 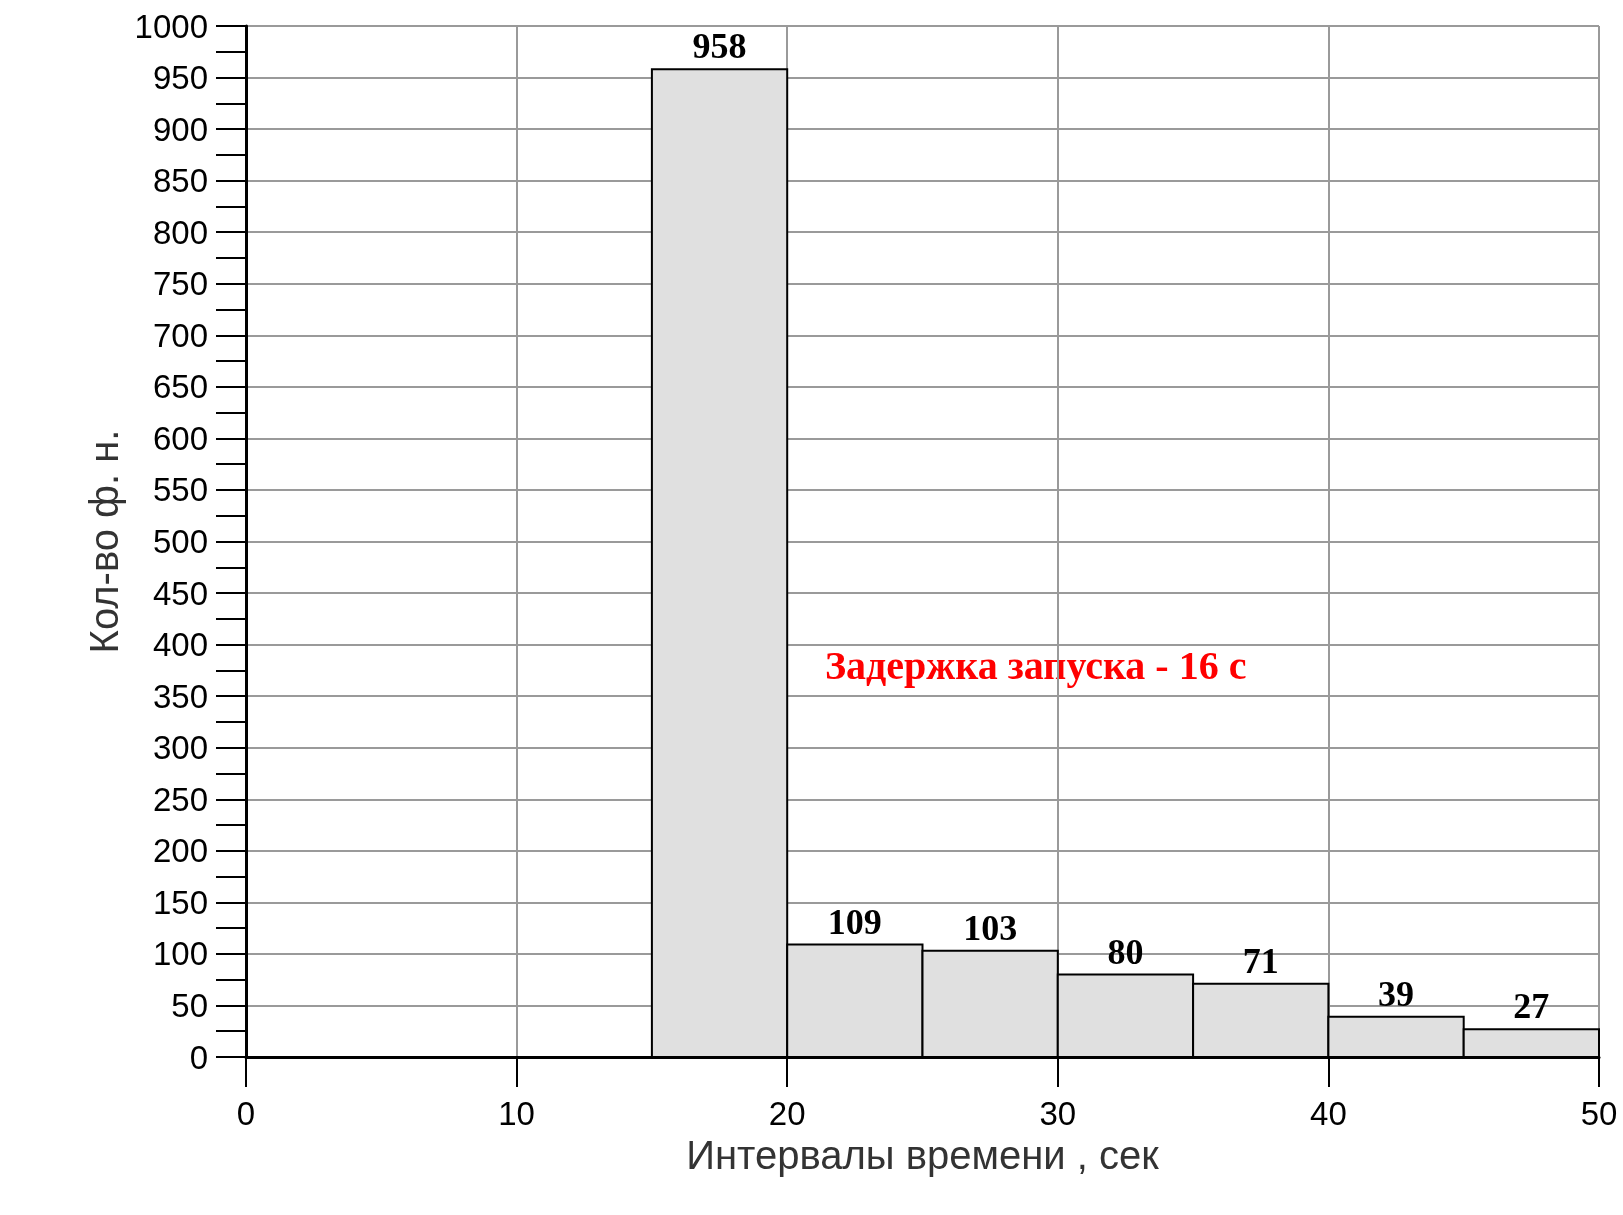 I want to click on y-tick-label: 150, so click(x=180, y=902).